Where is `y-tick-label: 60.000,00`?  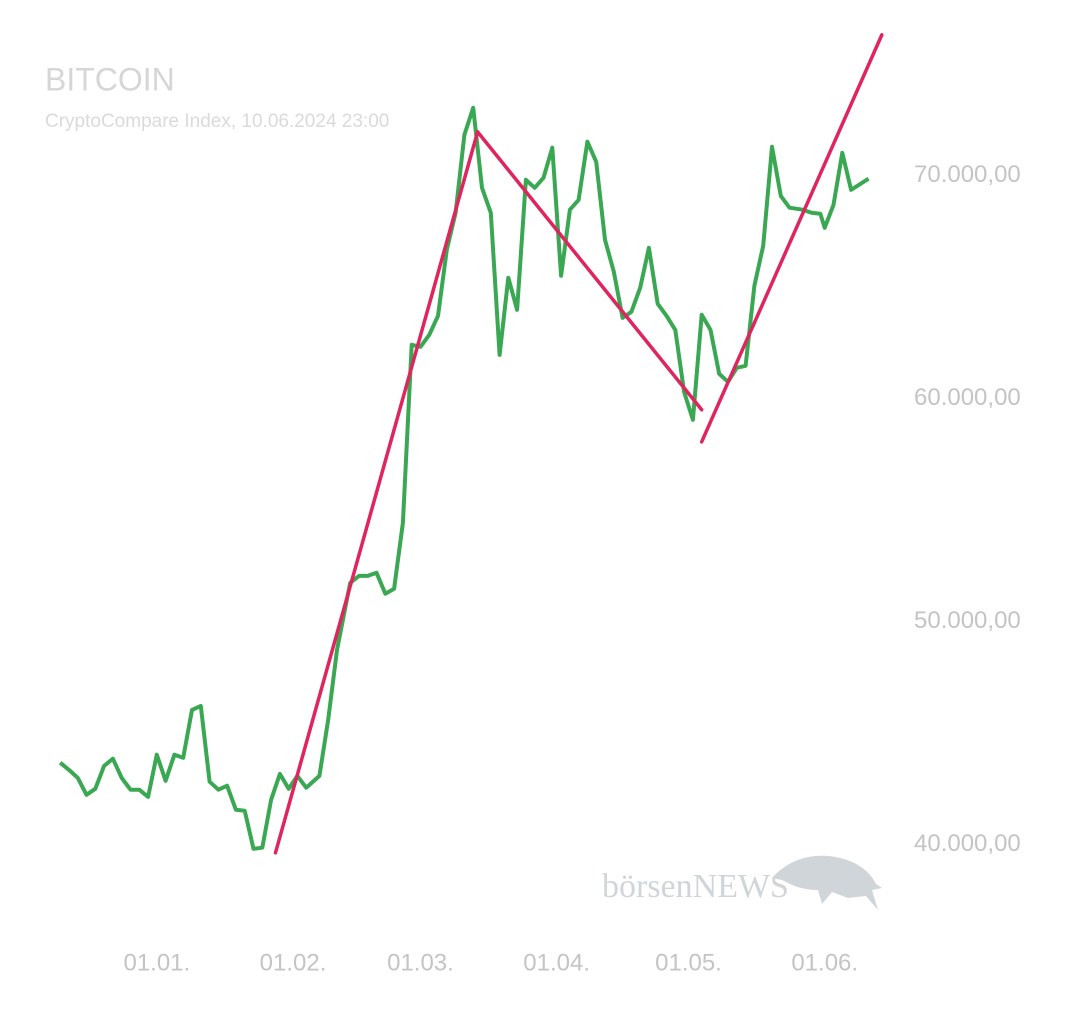 y-tick-label: 60.000,00 is located at coordinates (967, 397).